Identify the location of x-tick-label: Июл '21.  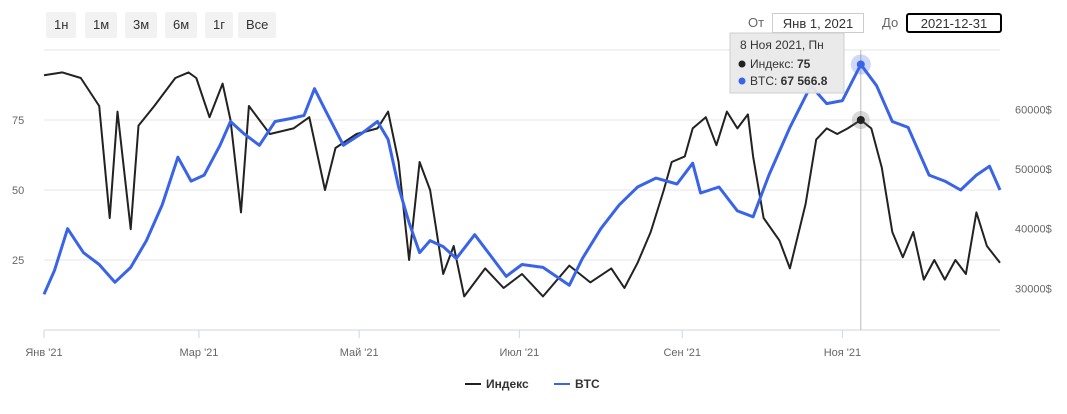
(520, 353).